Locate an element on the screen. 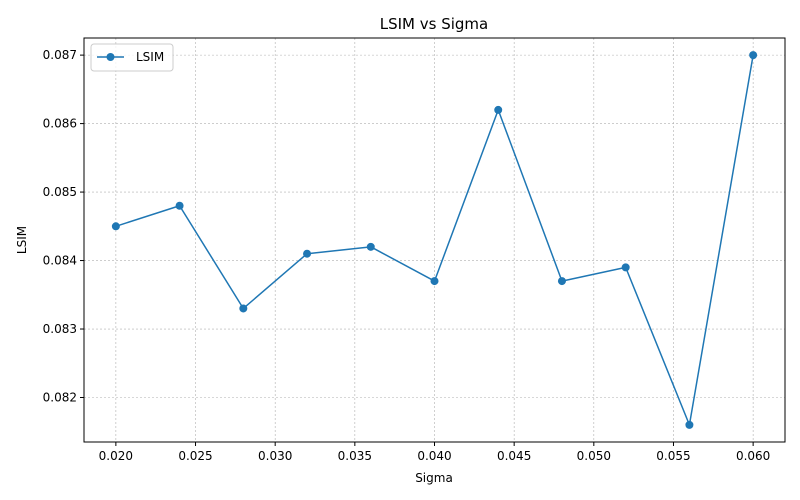 The height and width of the screenshot is (500, 800). x-tick-label: 0.040 is located at coordinates (434, 456).